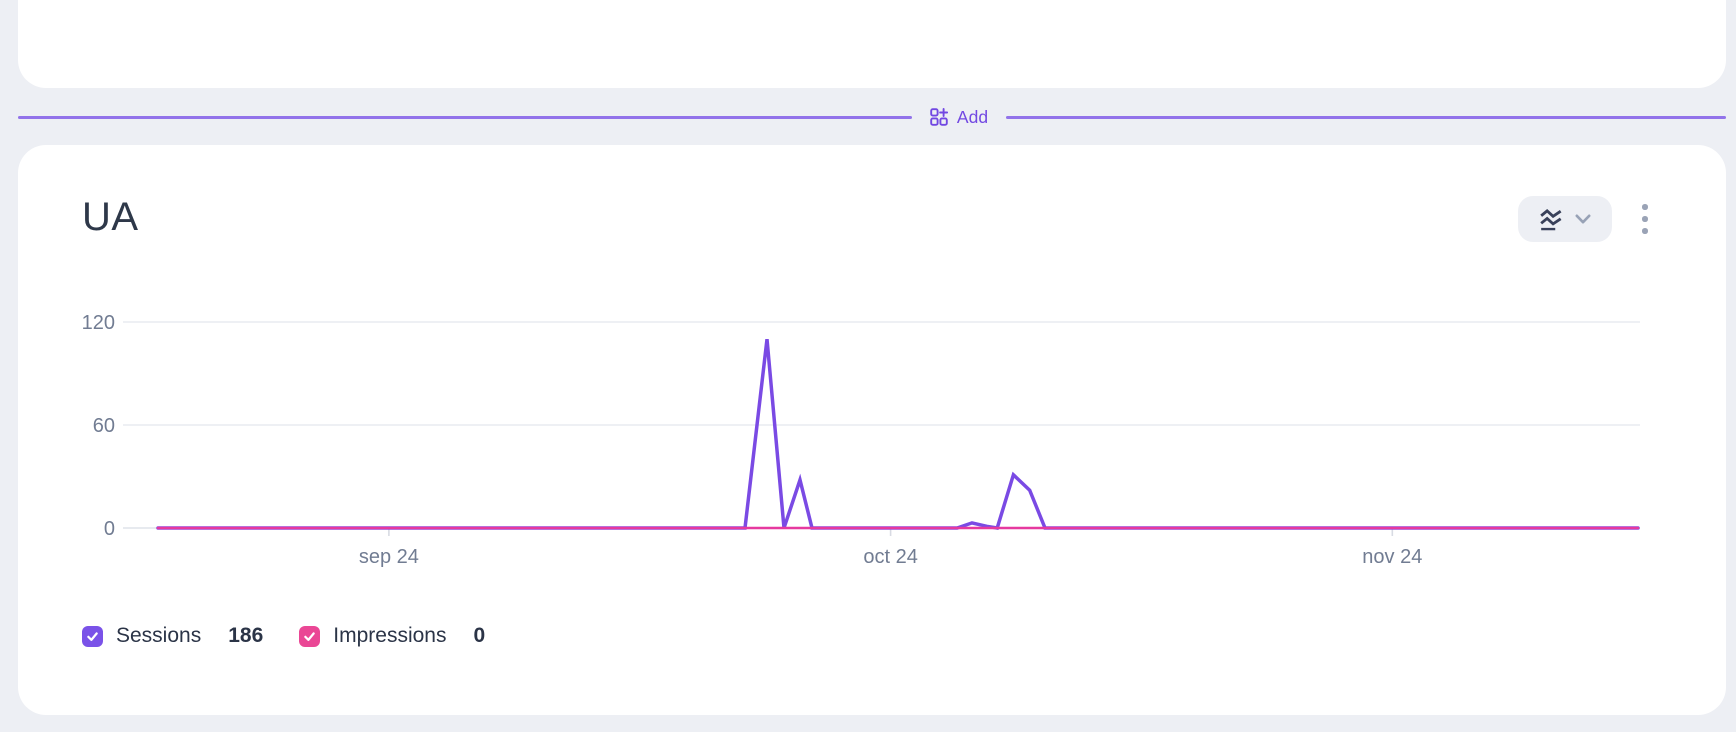 The image size is (1736, 732). Describe the element at coordinates (104, 426) in the screenshot. I see `y-axis-label: 60` at that location.